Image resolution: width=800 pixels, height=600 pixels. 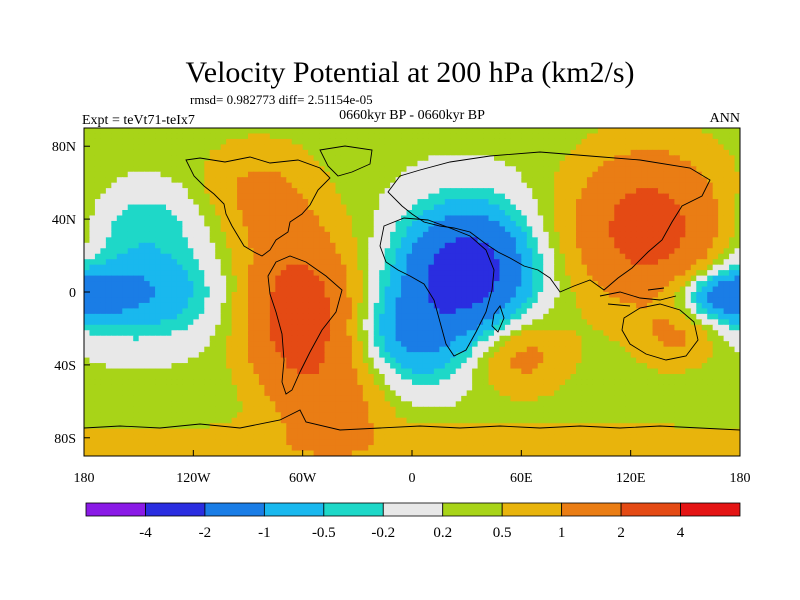 What do you see at coordinates (281, 99) in the screenshot?
I see `stats-label: rmsd= 0.982773 diff= 2.51154e-05` at bounding box center [281, 99].